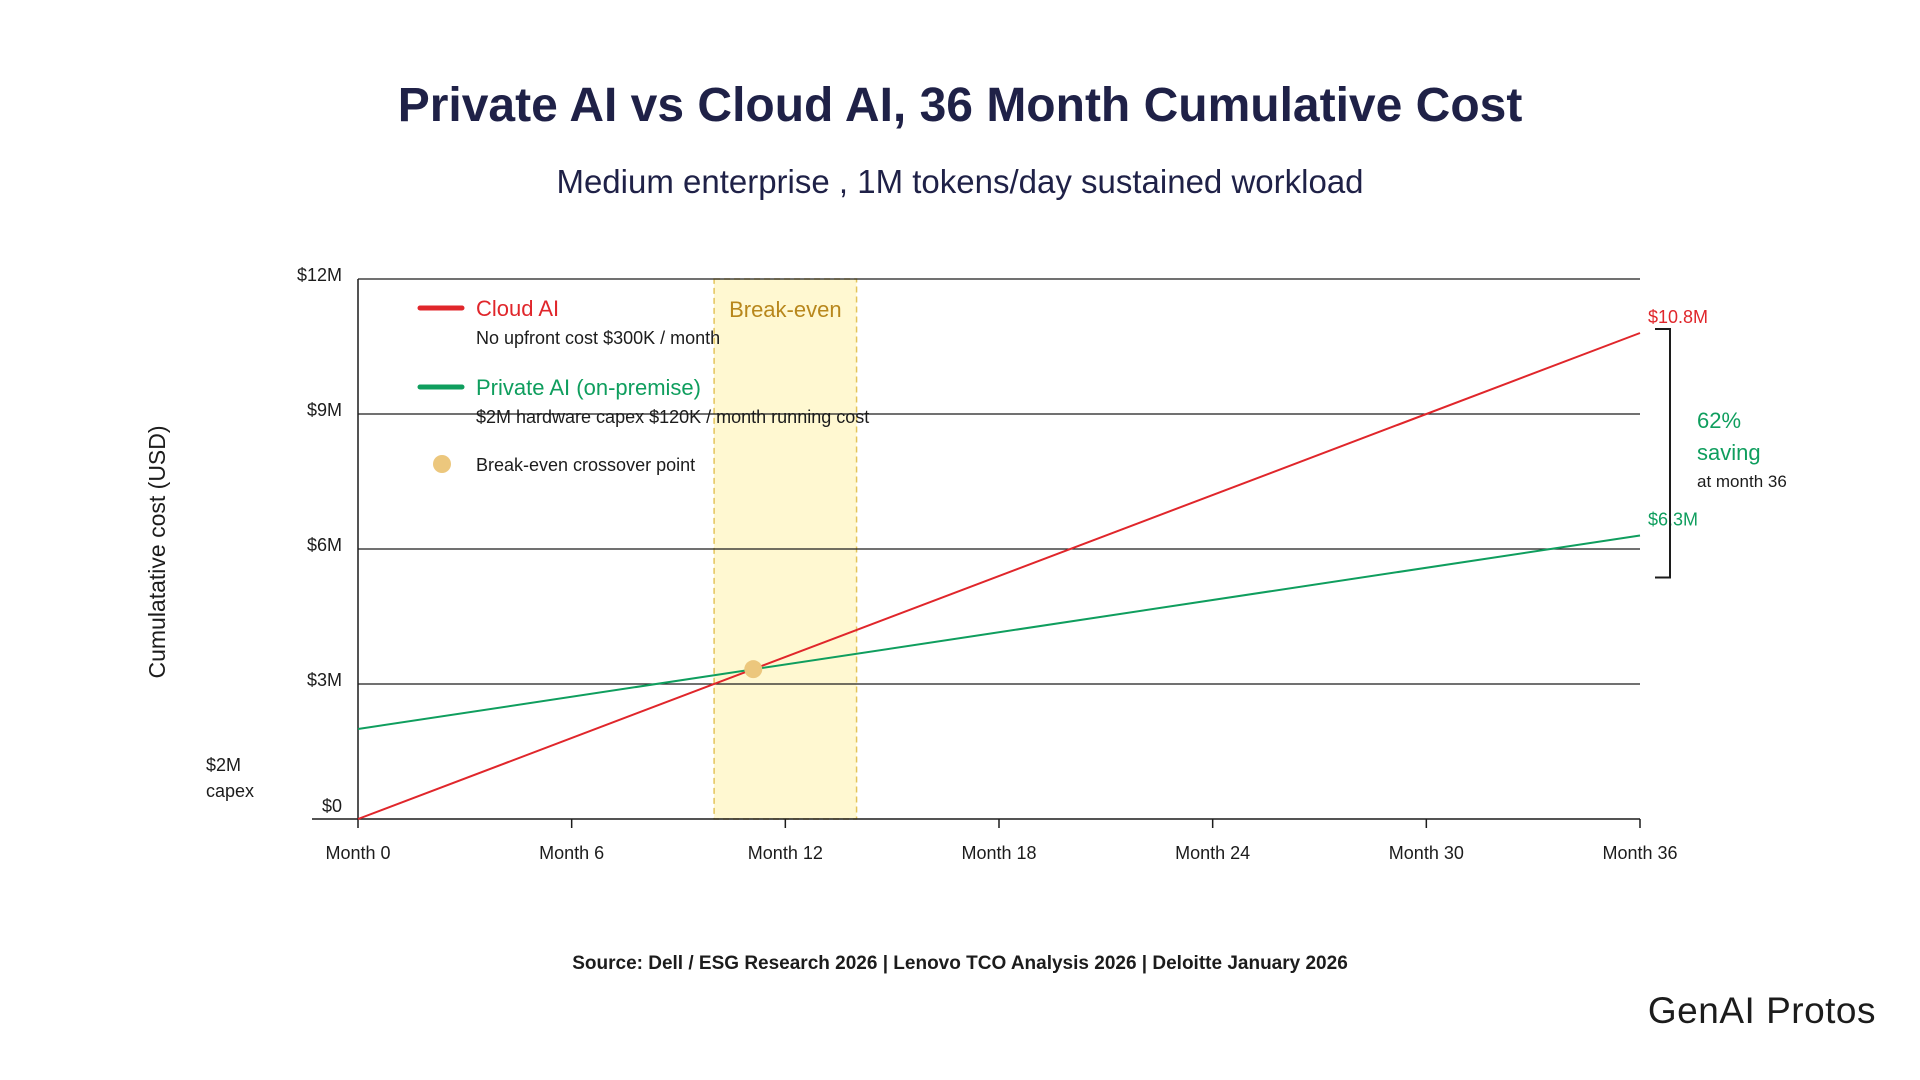  Describe the element at coordinates (1742, 481) in the screenshot. I see `saving-note: at month 36` at that location.